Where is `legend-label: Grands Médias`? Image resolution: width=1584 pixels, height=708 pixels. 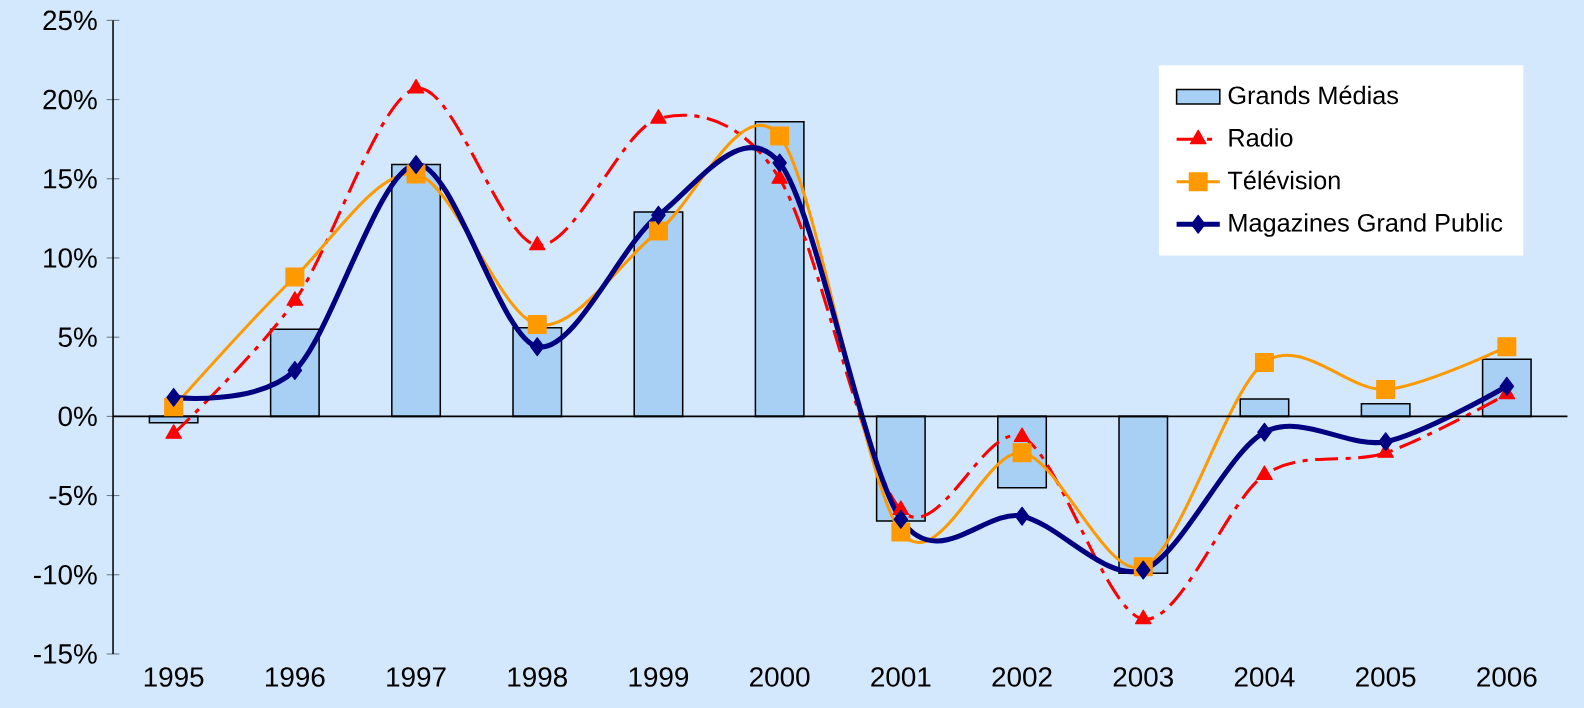
legend-label: Grands Médias is located at coordinates (1313, 95).